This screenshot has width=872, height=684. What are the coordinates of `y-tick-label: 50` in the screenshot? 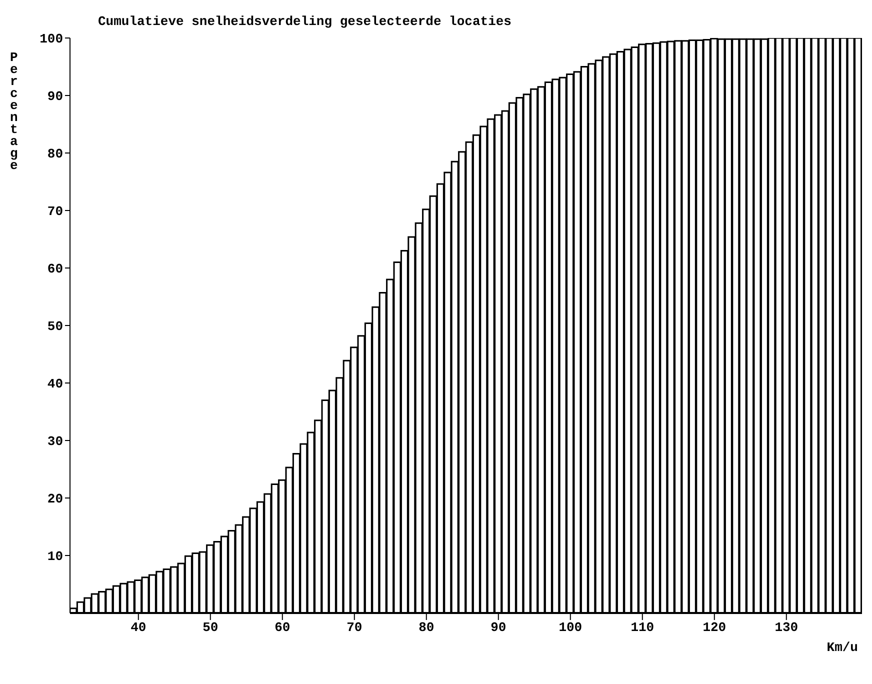 It's located at (55, 326).